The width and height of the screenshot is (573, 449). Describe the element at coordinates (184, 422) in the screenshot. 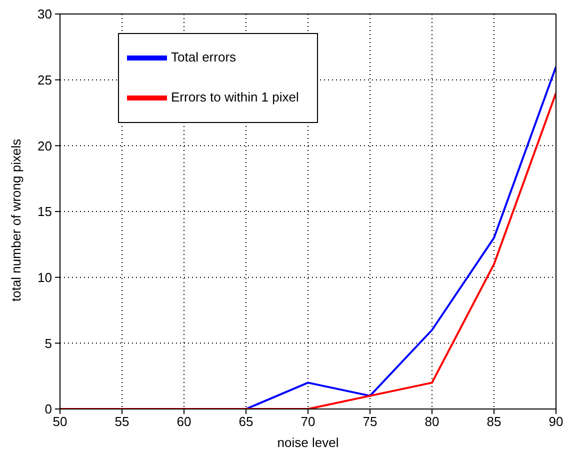

I see `x-tick-label: 60` at that location.